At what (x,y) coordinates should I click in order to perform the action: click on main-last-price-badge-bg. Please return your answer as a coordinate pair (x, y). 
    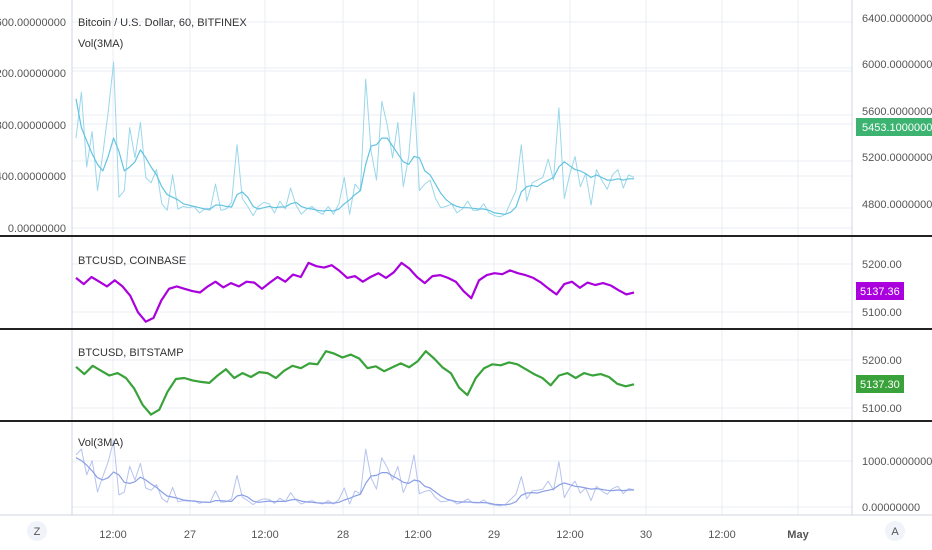
    Looking at the image, I should click on (894, 127).